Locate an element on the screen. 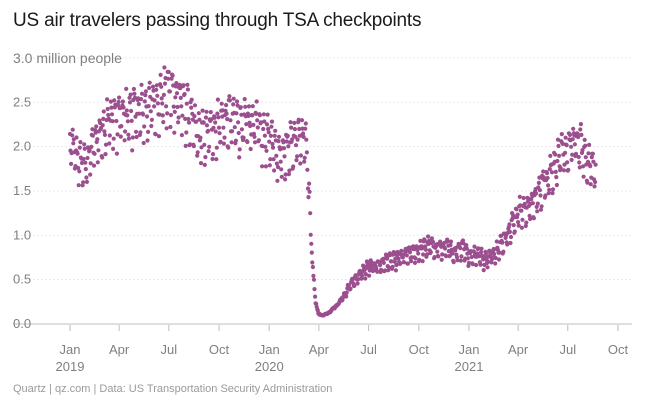 Image resolution: width=645 pixels, height=410 pixels. x-tick-label: Apr is located at coordinates (119, 349).